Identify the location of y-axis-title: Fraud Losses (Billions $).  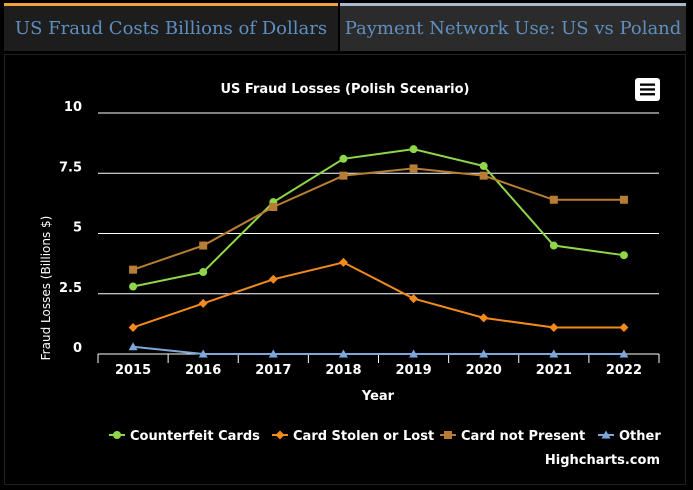
(46, 288).